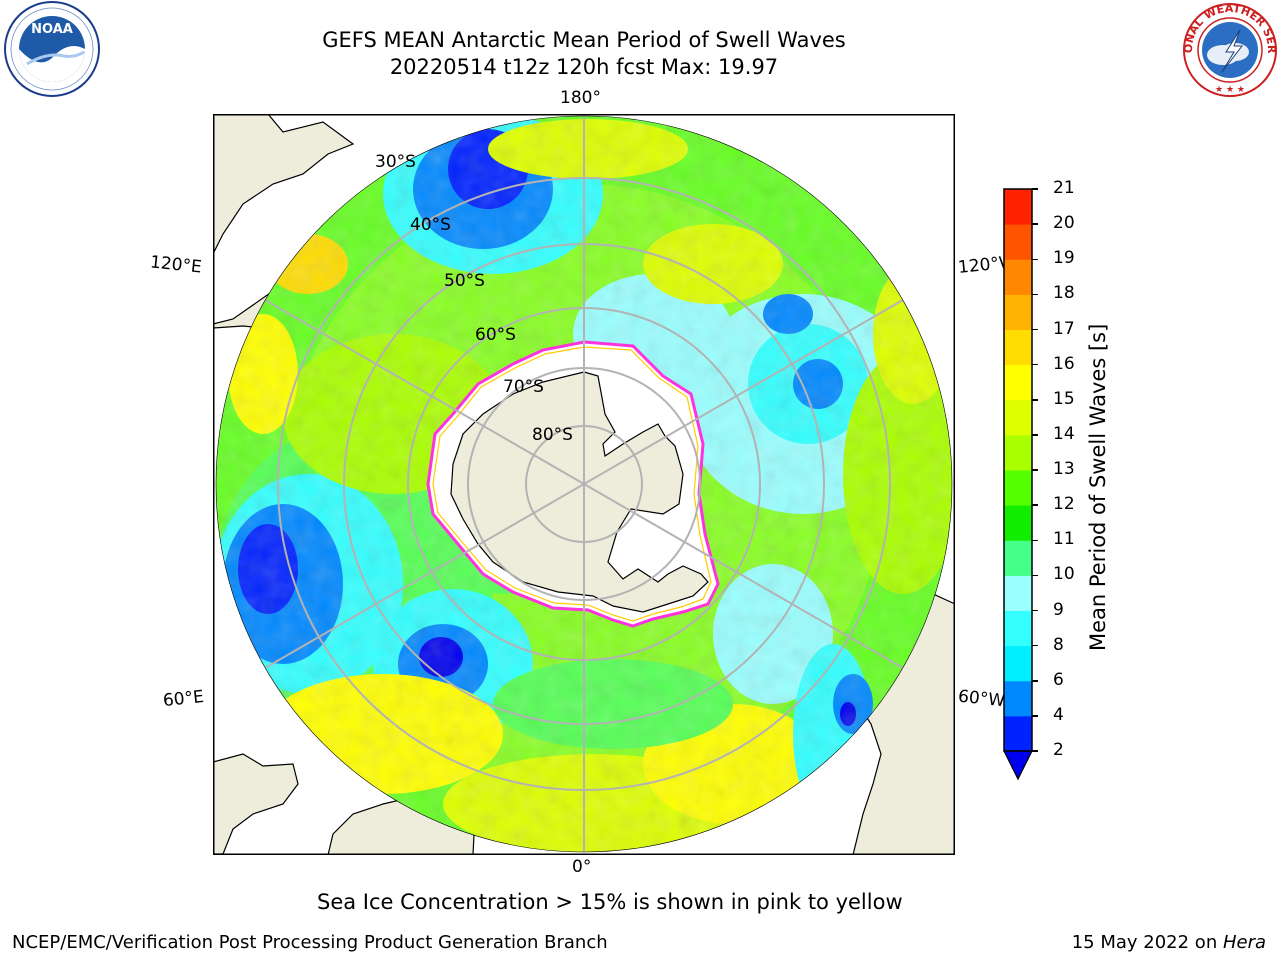  I want to click on colorbar-tick-label: 10, so click(1064, 574).